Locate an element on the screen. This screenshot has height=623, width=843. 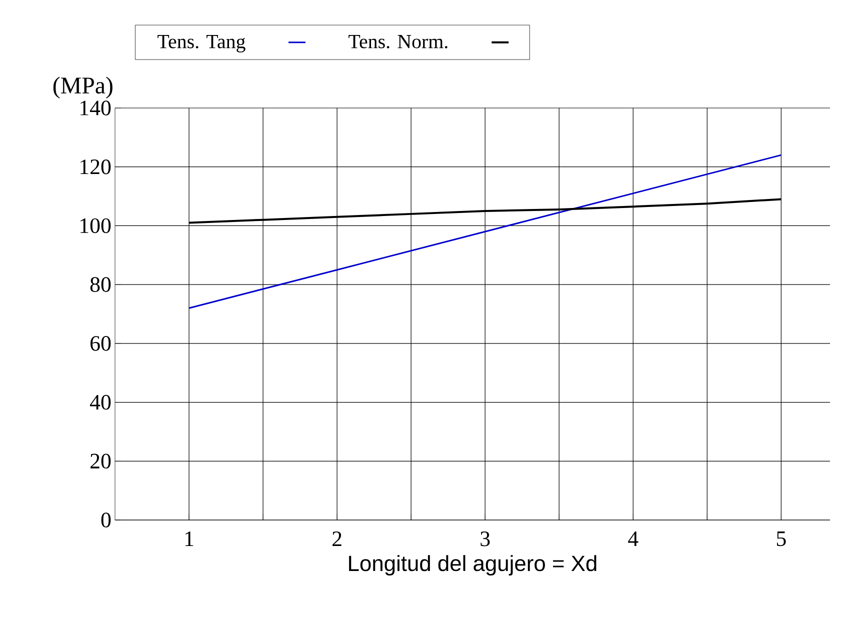
y-tick-label: 120 is located at coordinates (95, 166).